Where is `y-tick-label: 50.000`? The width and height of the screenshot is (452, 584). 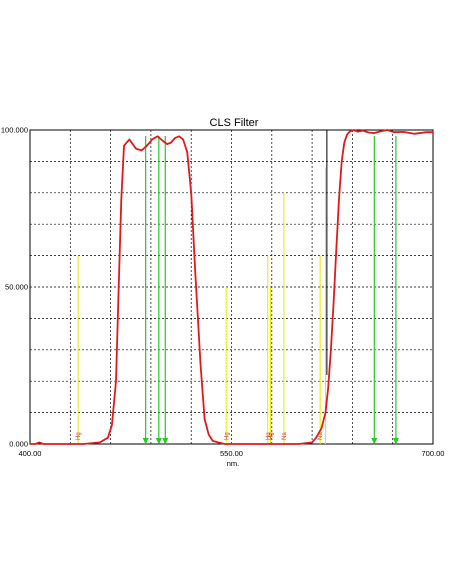 y-tick-label: 50.000 is located at coordinates (16, 287).